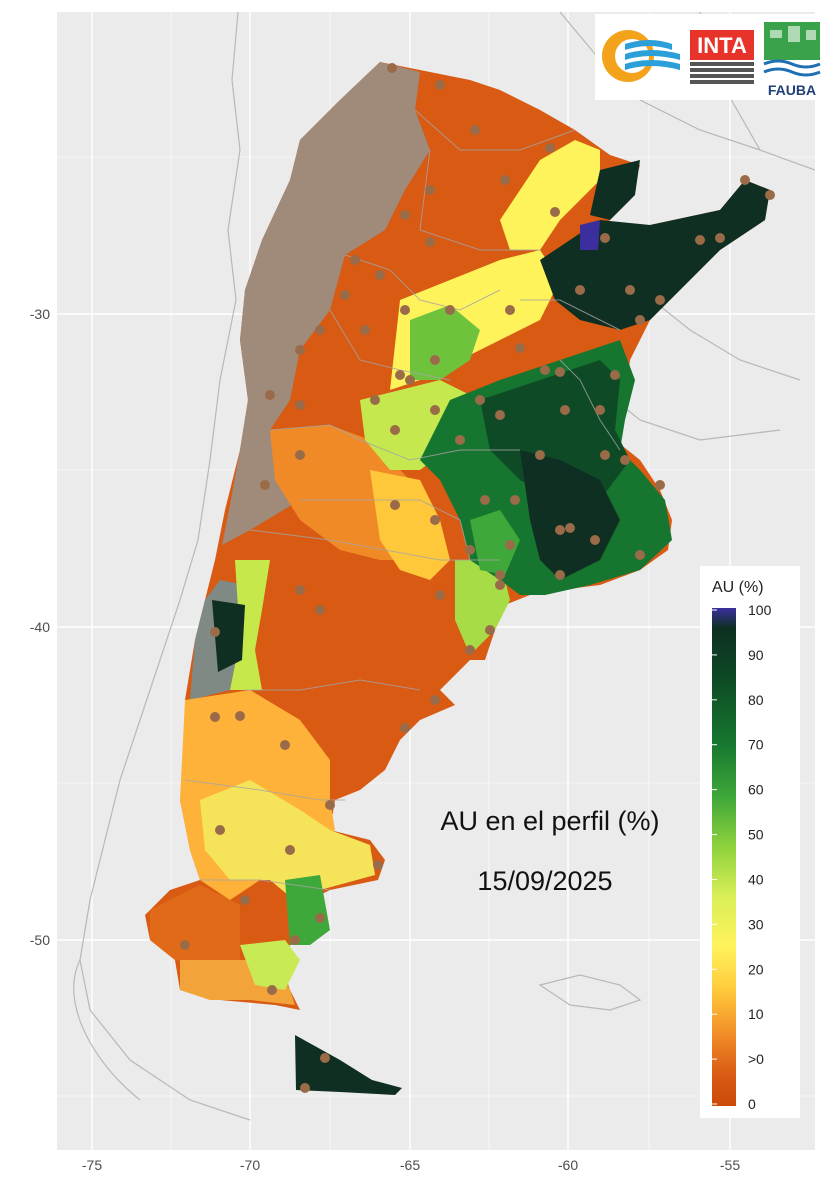 The image size is (840, 1190). What do you see at coordinates (756, 655) in the screenshot?
I see `legend-label: 90` at bounding box center [756, 655].